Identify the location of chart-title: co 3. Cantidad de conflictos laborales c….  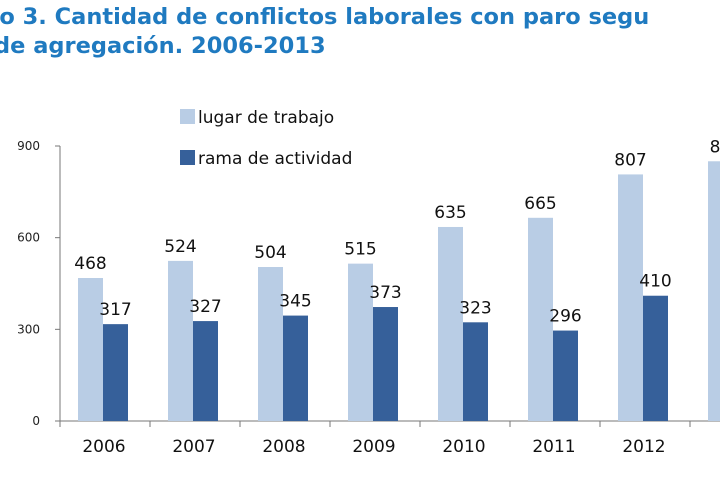
(360, 32).